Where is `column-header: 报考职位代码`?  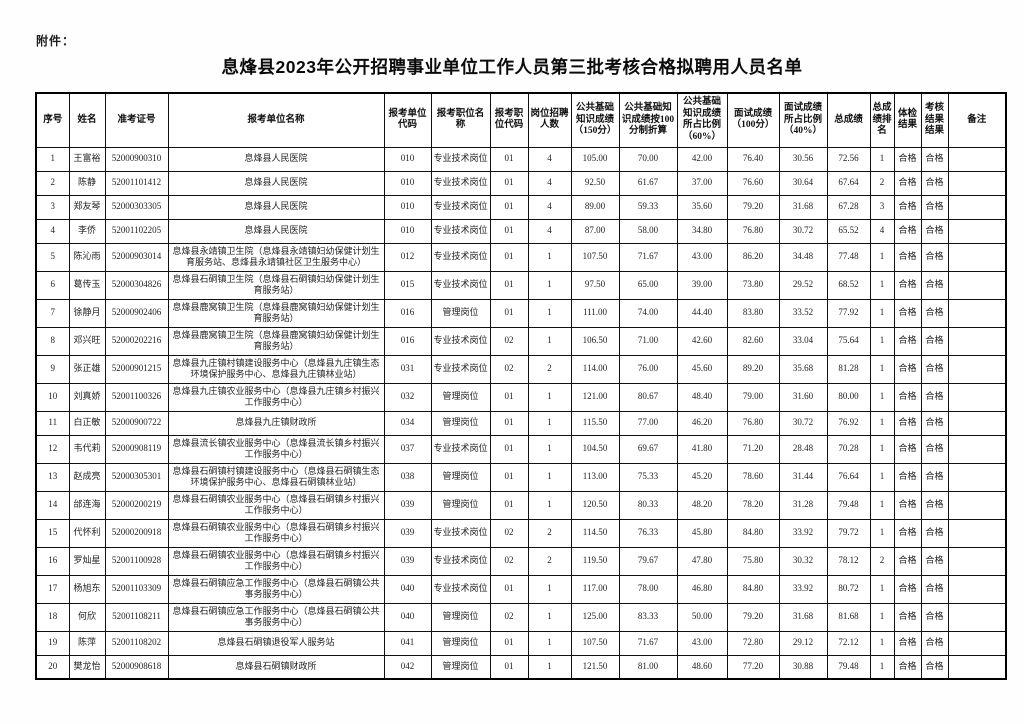
column-header: 报考职位代码 is located at coordinates (509, 120).